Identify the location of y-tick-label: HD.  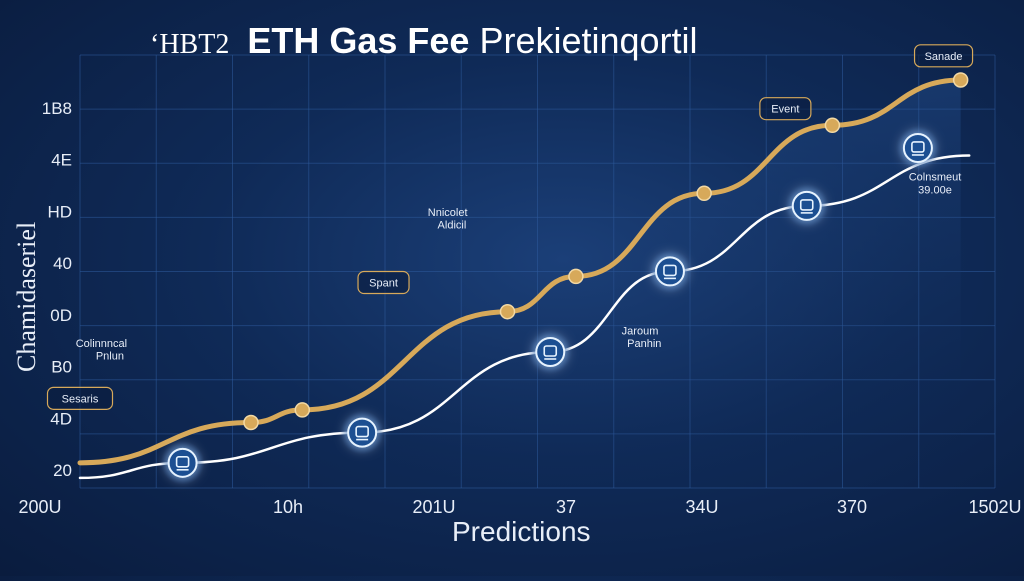
(59, 211).